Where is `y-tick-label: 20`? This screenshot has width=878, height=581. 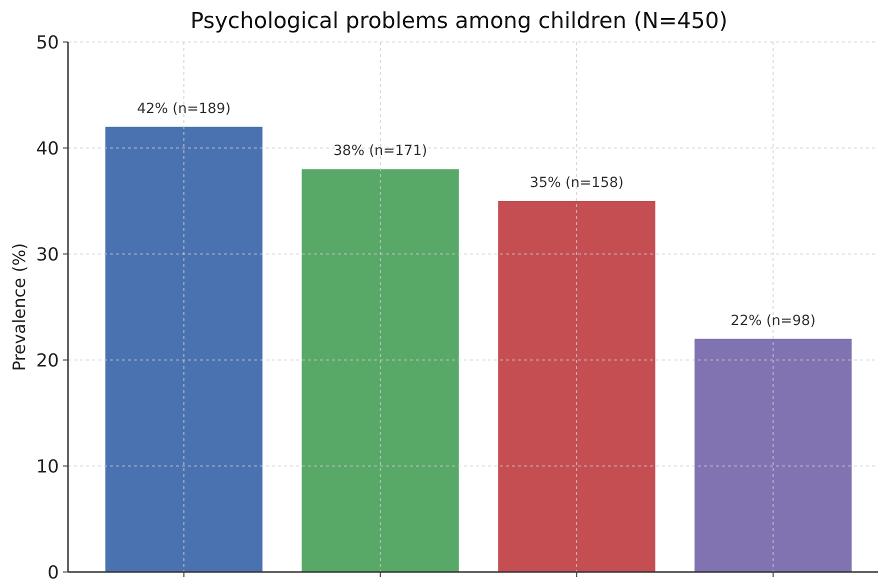
y-tick-label: 20 is located at coordinates (47, 361).